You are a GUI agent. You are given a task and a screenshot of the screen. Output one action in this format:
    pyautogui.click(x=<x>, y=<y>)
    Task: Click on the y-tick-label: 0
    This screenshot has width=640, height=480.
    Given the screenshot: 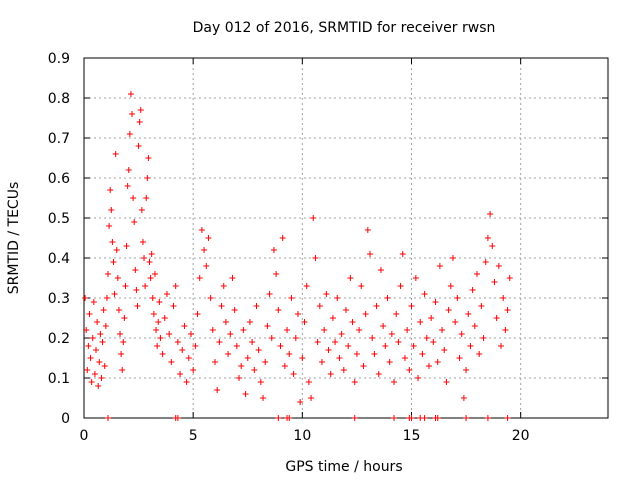 What is the action you would take?
    pyautogui.click(x=65, y=419)
    